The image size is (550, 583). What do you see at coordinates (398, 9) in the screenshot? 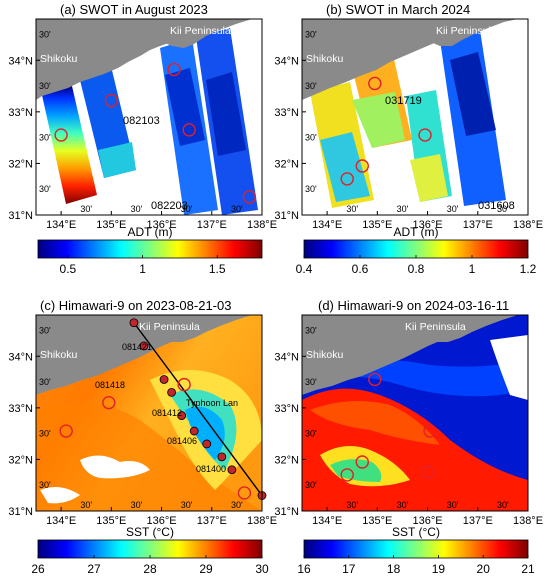
I see `panel-b-title: (b) SWOT in March 2024` at bounding box center [398, 9].